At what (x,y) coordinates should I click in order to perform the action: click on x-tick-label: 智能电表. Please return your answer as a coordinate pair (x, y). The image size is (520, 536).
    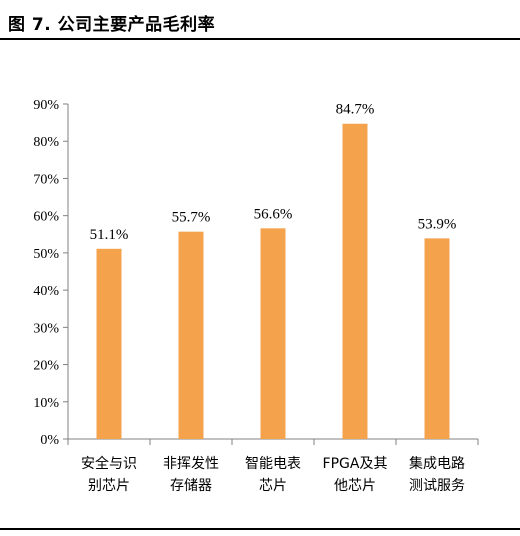
    Looking at the image, I should click on (273, 464).